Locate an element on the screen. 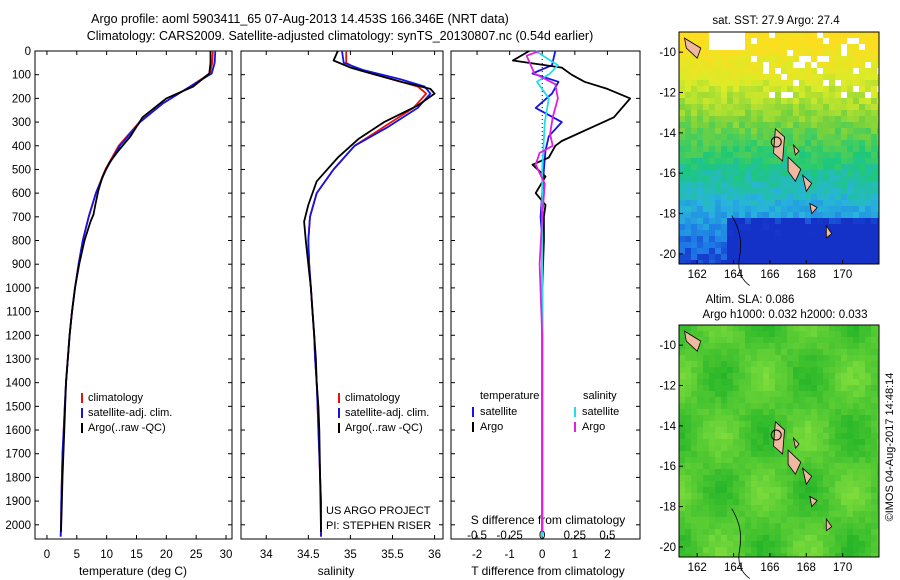 The height and width of the screenshot is (580, 900). x-tick-label: 168 is located at coordinates (806, 275).